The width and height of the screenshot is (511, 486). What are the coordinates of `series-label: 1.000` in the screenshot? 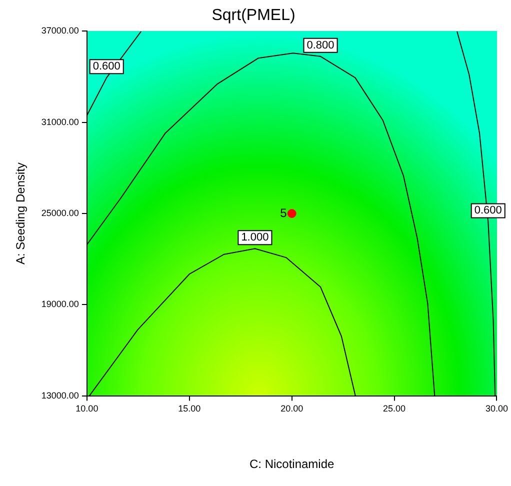 It's located at (255, 238).